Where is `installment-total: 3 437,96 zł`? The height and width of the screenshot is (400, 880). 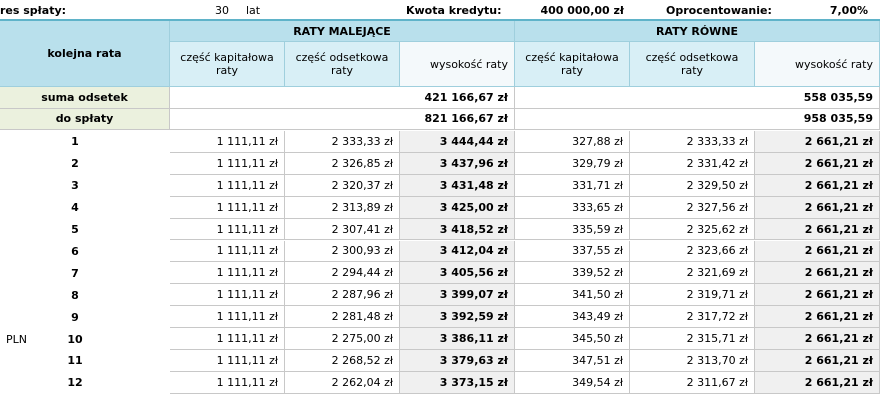 installment-total: 3 437,96 zł is located at coordinates (457, 163).